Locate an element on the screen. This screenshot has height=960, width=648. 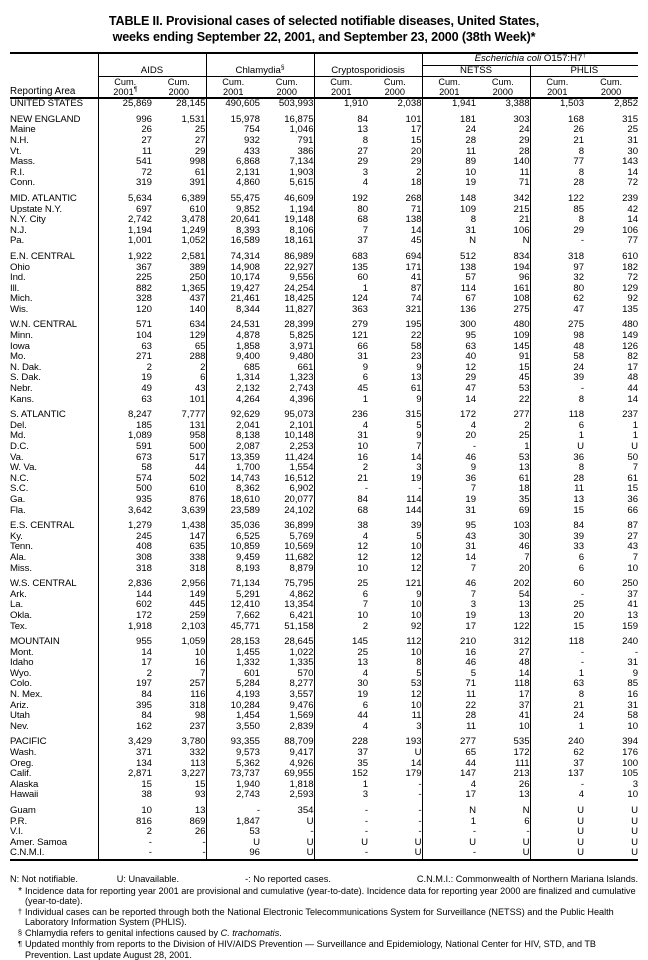
row-area-label: Calif. is located at coordinates (21, 774).